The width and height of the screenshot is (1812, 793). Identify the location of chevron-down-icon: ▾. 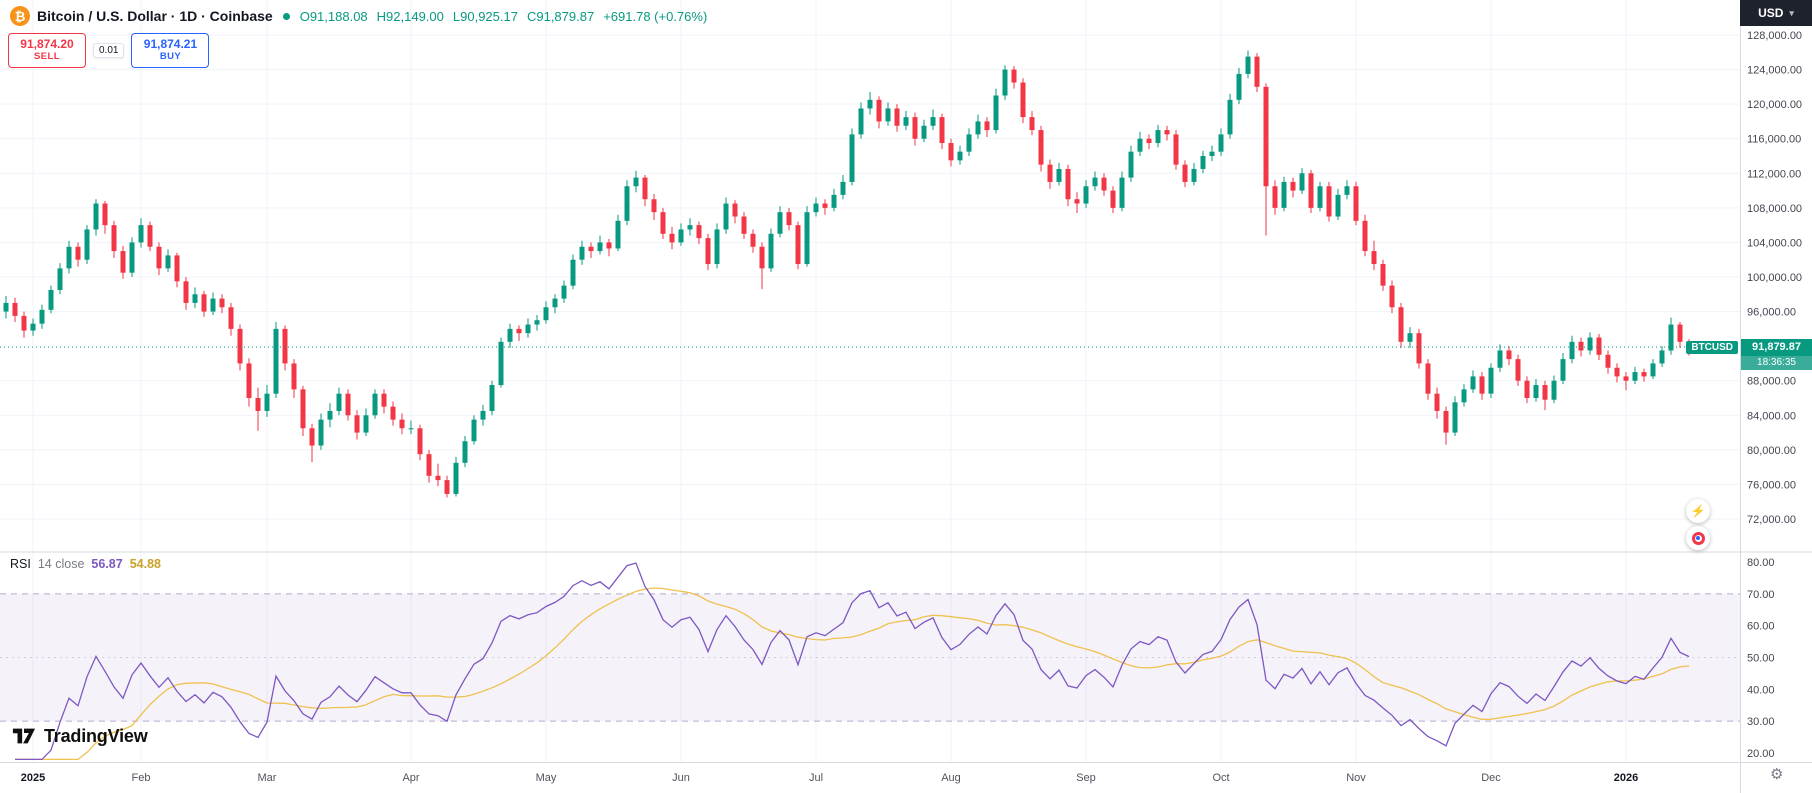
(1791, 12).